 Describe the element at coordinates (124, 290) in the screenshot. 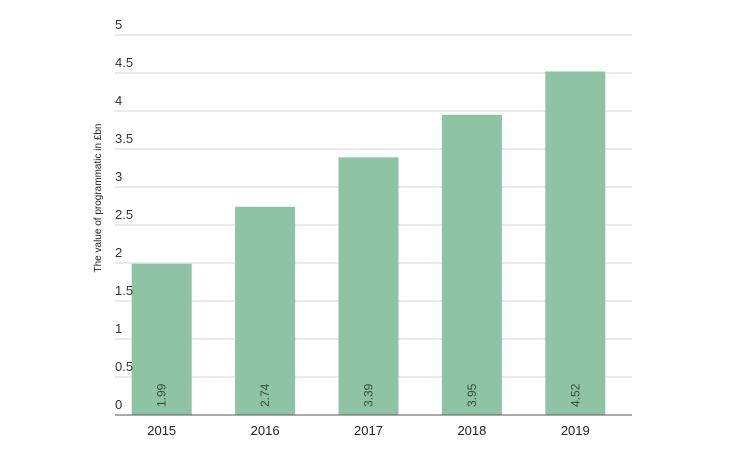

I see `y-tick-label: 1.5` at that location.